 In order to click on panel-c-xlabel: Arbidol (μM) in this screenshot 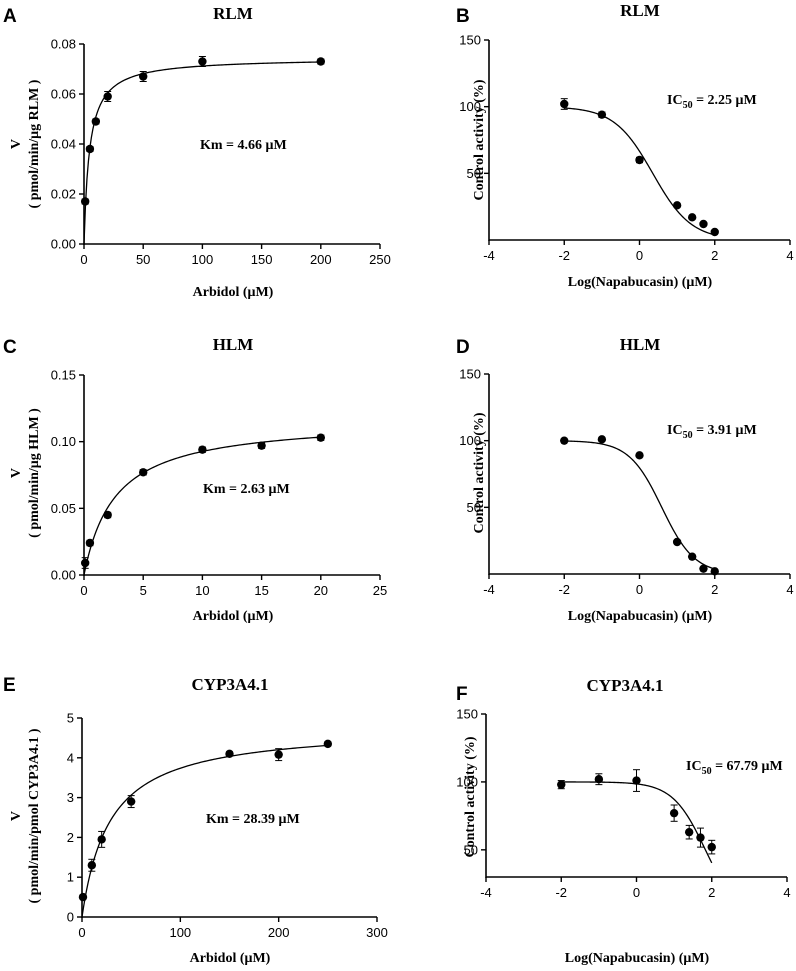, I will do `click(233, 616)`.